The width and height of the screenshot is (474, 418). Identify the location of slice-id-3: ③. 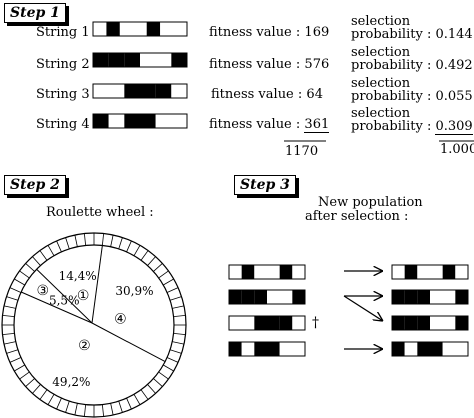
(42, 291).